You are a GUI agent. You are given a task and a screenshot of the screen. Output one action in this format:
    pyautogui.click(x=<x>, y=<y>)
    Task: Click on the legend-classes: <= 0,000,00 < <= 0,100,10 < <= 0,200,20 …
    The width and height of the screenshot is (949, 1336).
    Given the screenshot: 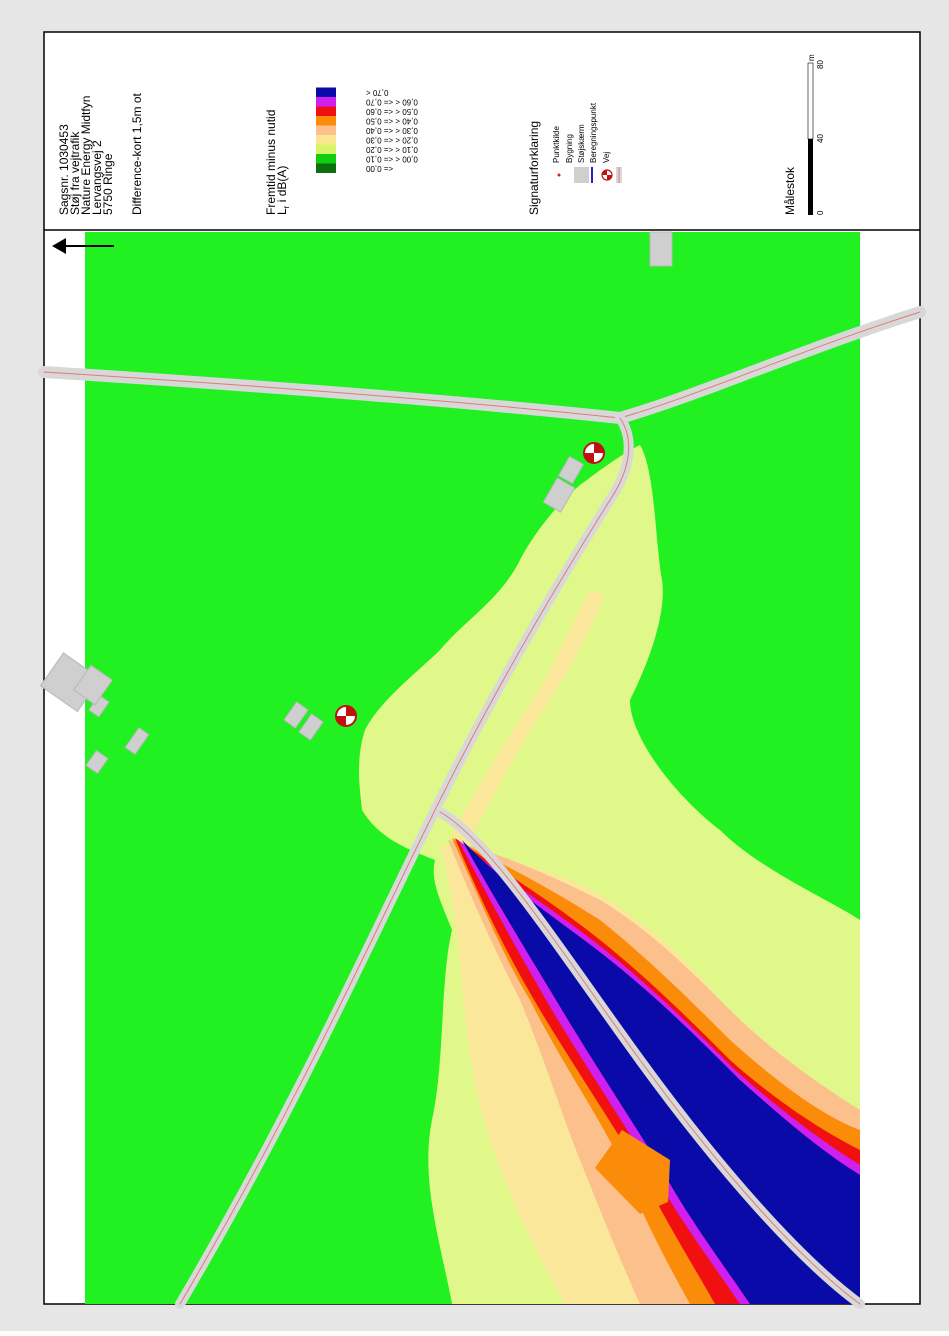 What is the action you would take?
    pyautogui.click(x=367, y=130)
    